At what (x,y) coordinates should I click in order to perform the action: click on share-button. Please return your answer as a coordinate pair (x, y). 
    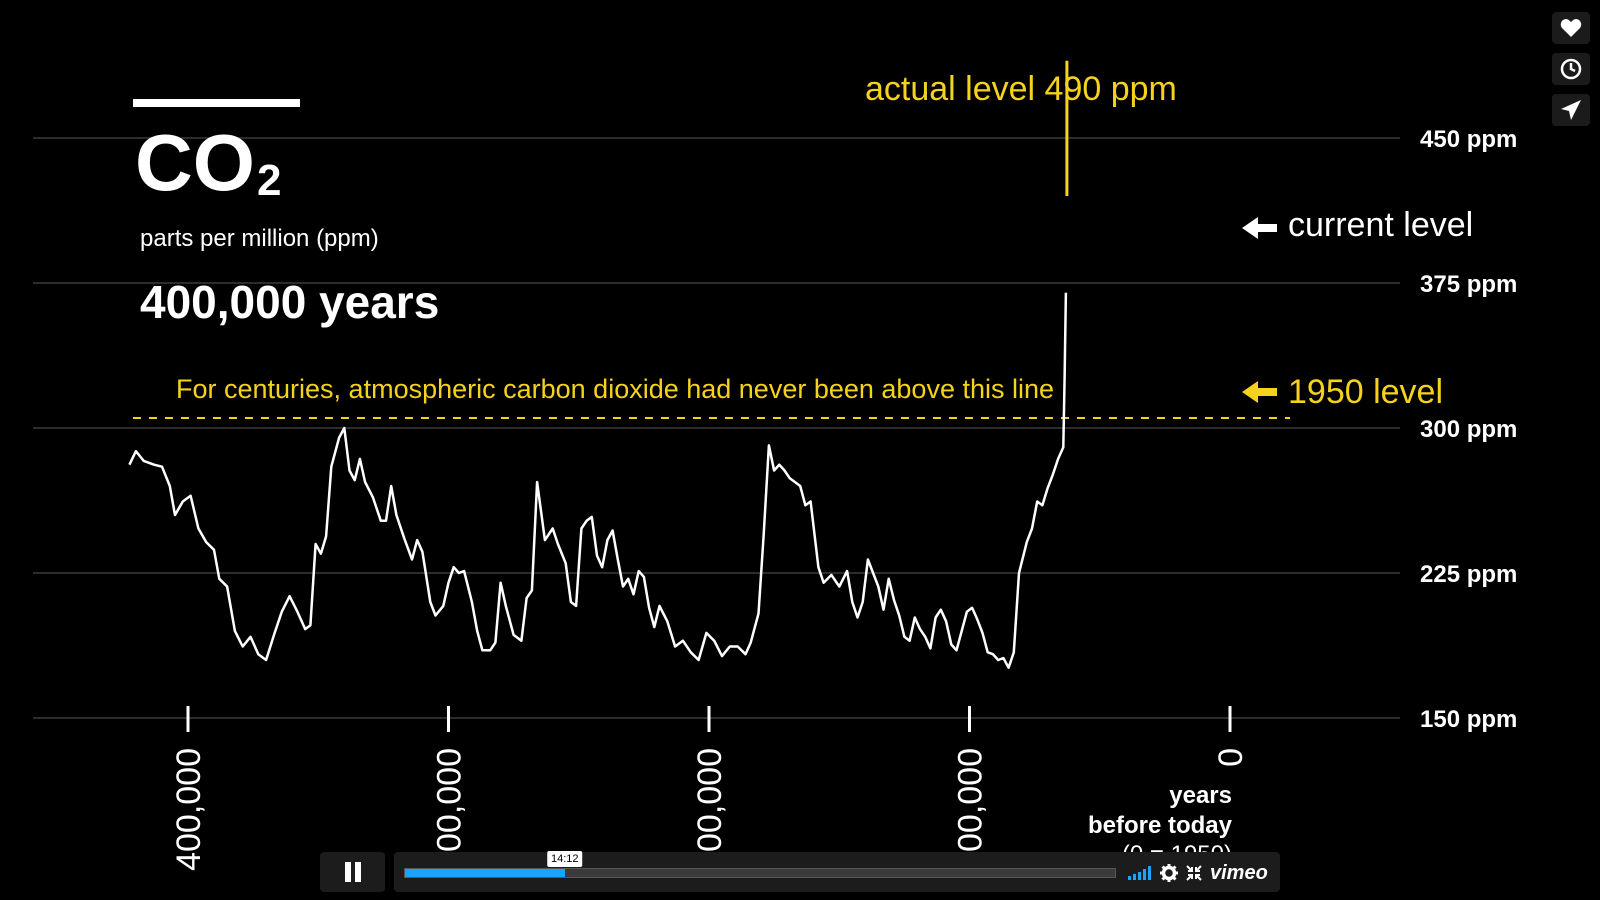
    Looking at the image, I should click on (1571, 110).